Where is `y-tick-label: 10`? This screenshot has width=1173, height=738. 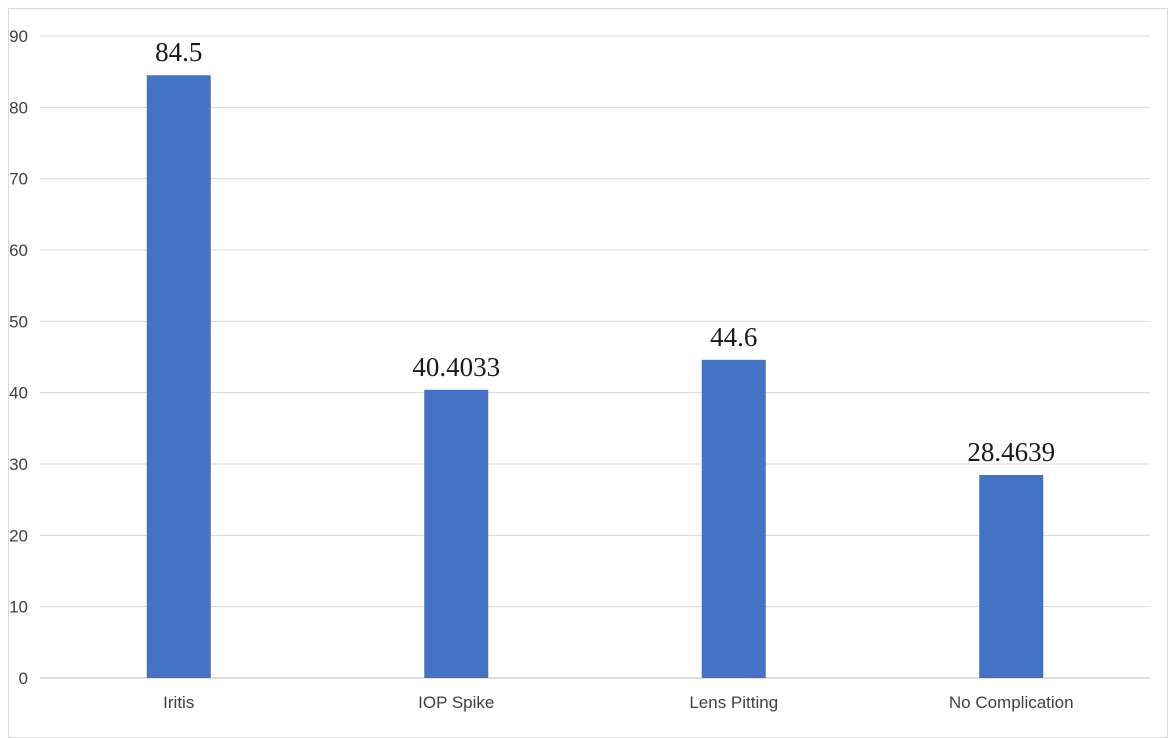
y-tick-label: 10 is located at coordinates (18, 607).